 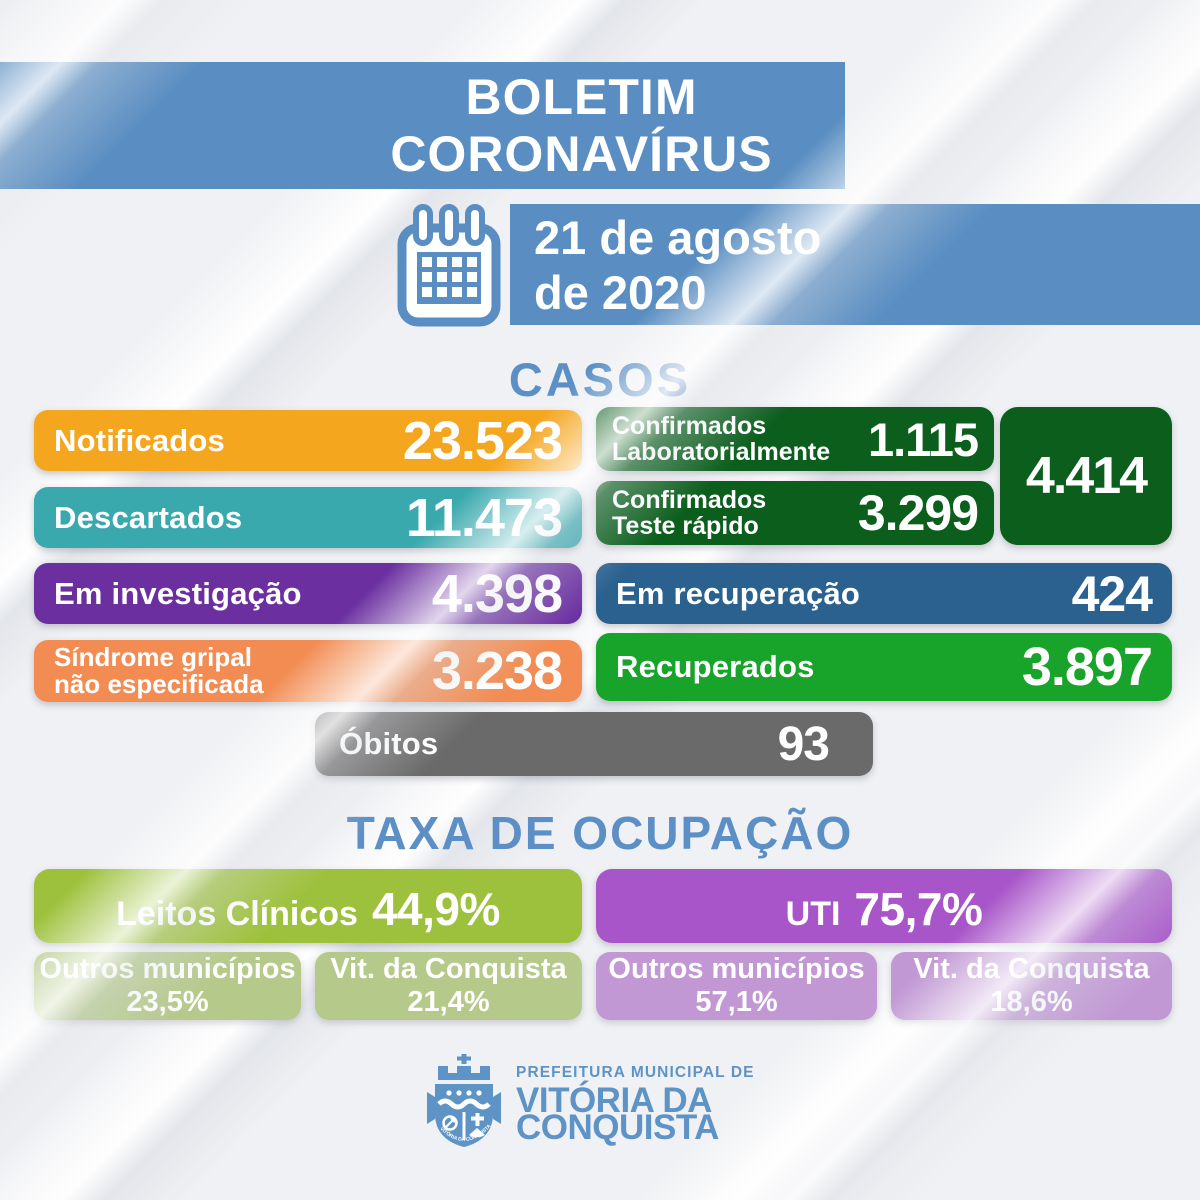 What do you see at coordinates (308, 440) in the screenshot?
I see `stat-row-notificados: Notificados 23.523` at bounding box center [308, 440].